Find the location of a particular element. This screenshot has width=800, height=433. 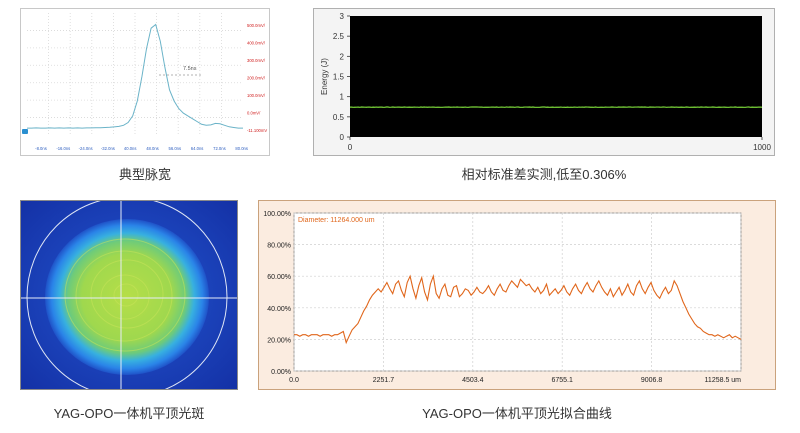

energy-y-tick-label: 2 is located at coordinates (342, 56).